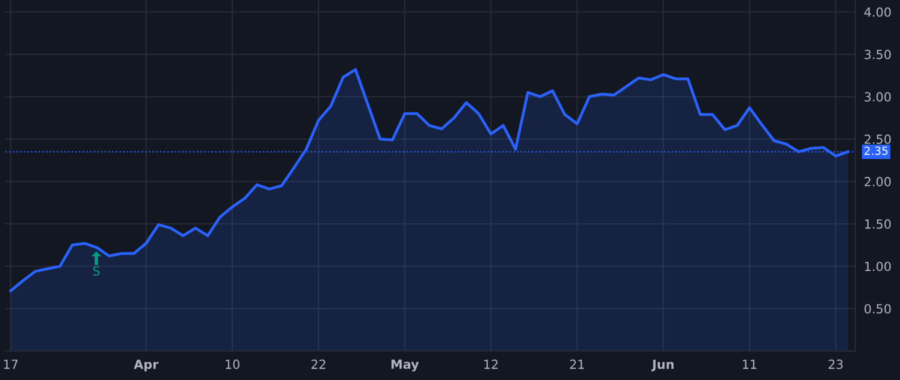  What do you see at coordinates (662, 366) in the screenshot?
I see `x-tick-label: Jun` at bounding box center [662, 366].